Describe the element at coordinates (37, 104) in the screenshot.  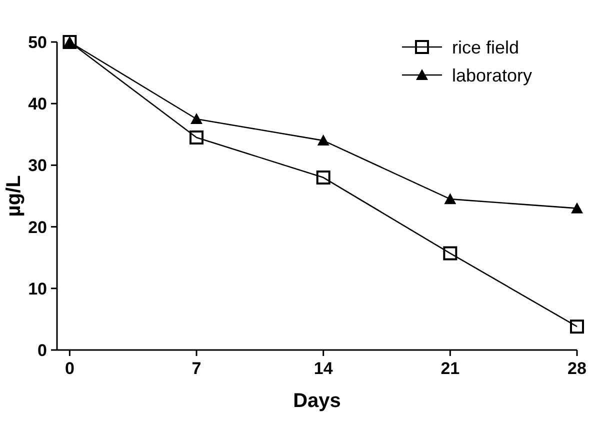
I see `y-tick-label: 40` at that location.